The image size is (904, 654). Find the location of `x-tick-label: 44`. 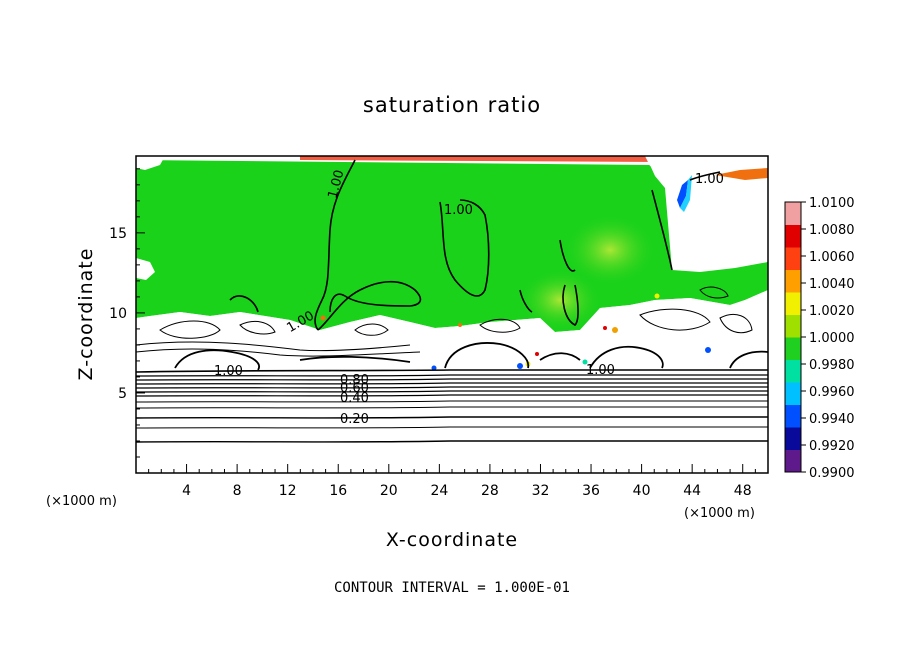

x-tick-label: 44 is located at coordinates (692, 491).